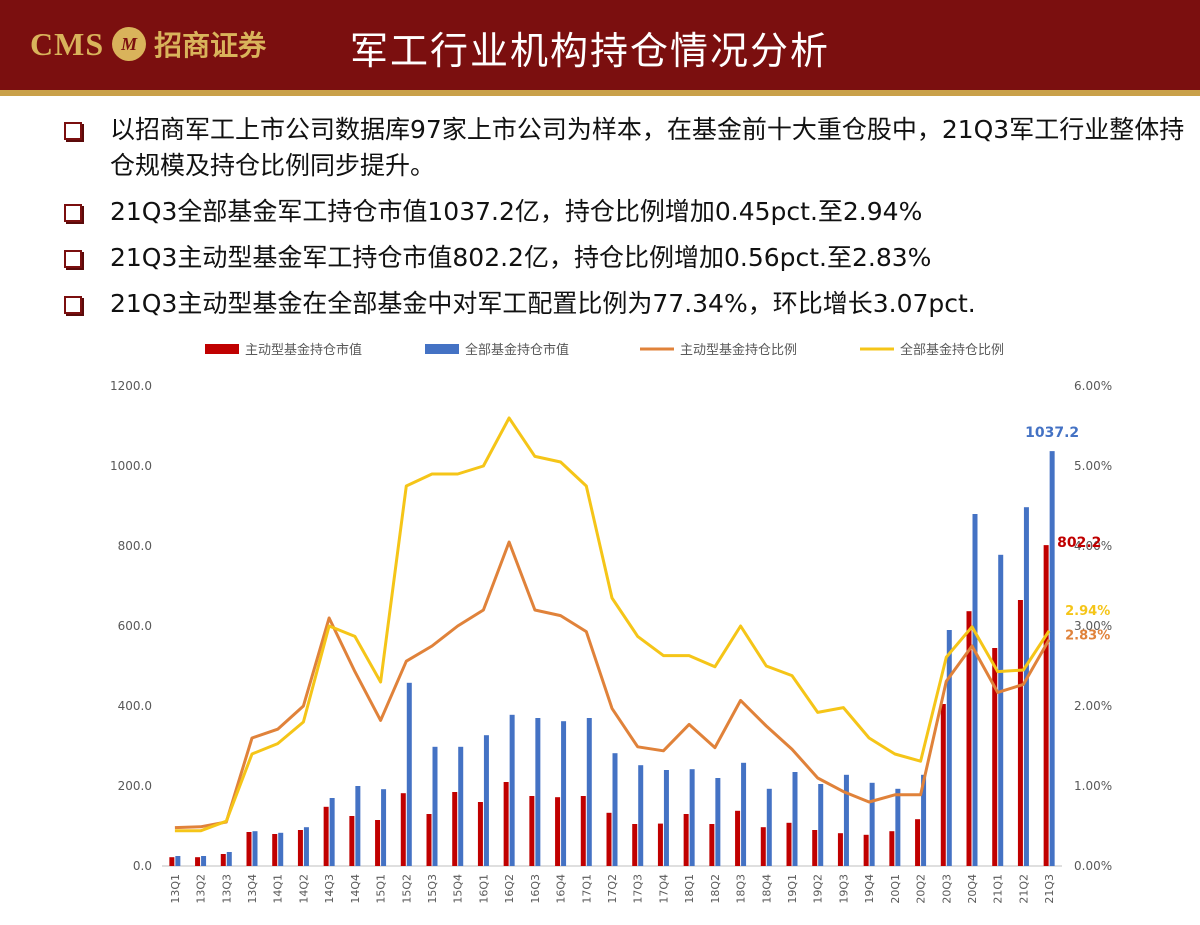  I want to click on x-tick-label: 15Q1, so click(381, 889).